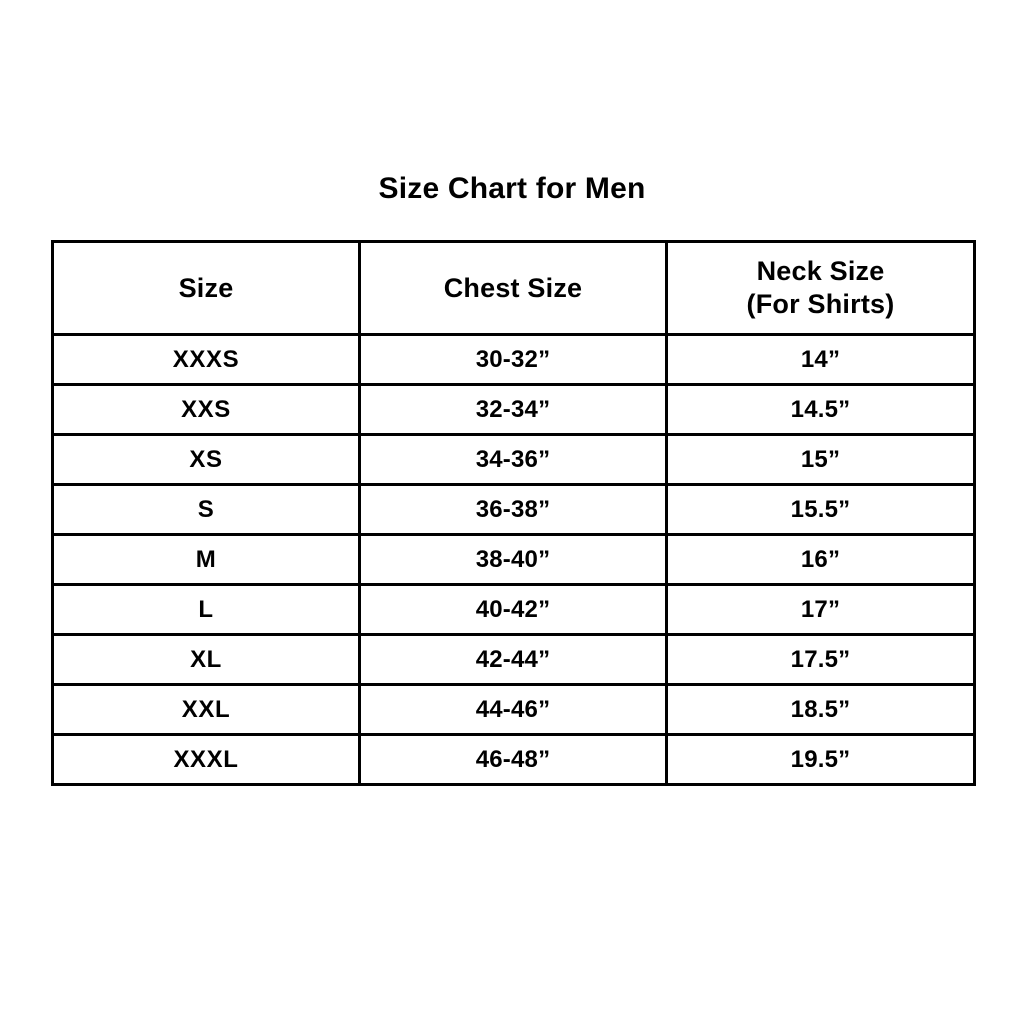  I want to click on column-header-size-label: Size, so click(206, 287).